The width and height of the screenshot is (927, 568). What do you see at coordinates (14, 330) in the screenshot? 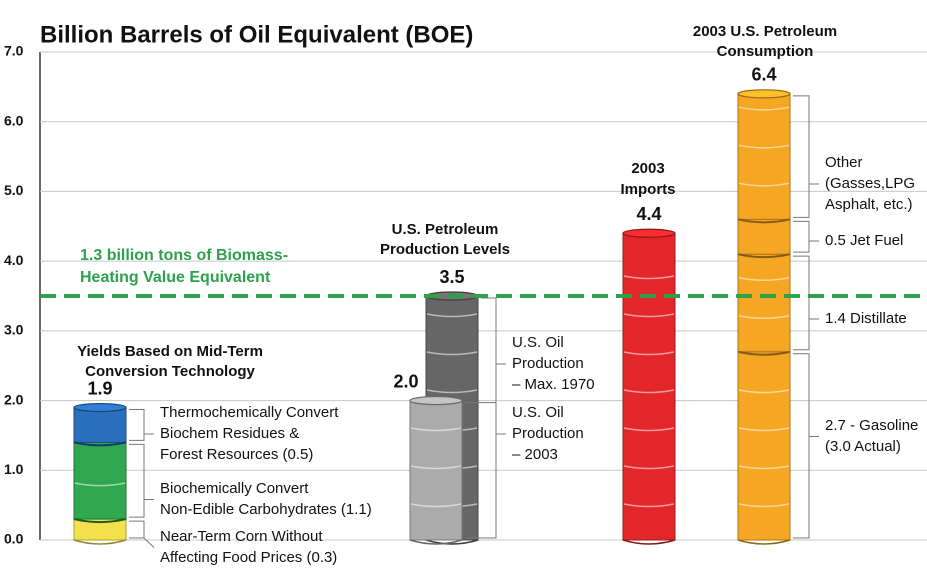
I see `y-tick-label: 3.0` at bounding box center [14, 330].